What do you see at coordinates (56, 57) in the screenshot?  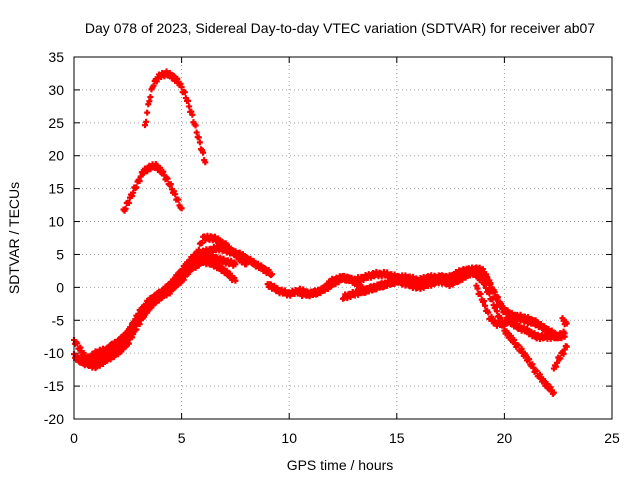 I see `y-tick-label: 35` at bounding box center [56, 57].